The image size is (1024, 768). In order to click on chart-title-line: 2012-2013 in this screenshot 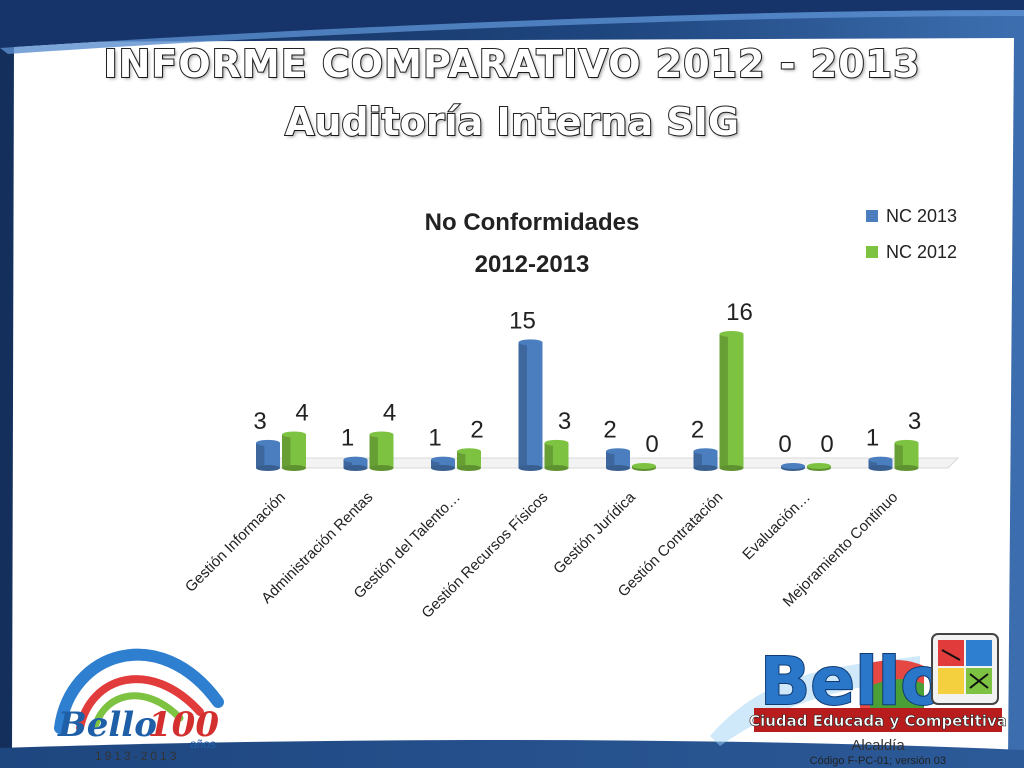, I will do `click(532, 264)`.